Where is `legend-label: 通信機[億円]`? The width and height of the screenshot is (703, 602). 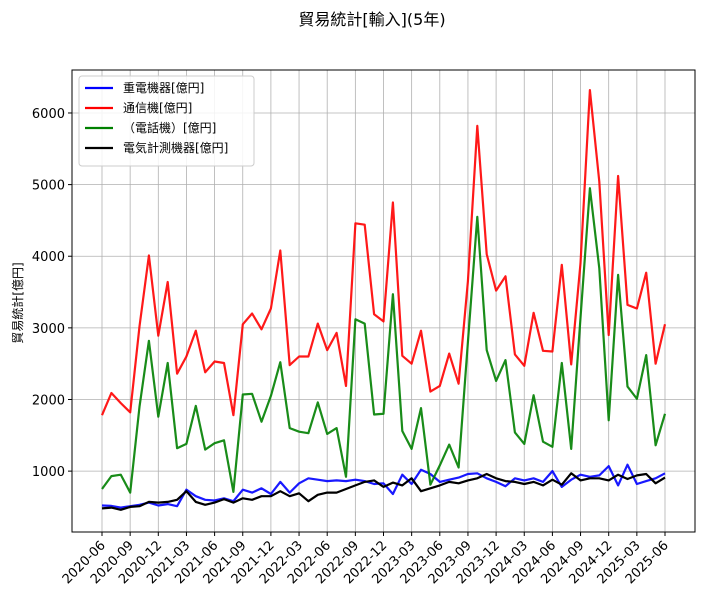 legend-label: 通信機[億円] is located at coordinates (157, 107).